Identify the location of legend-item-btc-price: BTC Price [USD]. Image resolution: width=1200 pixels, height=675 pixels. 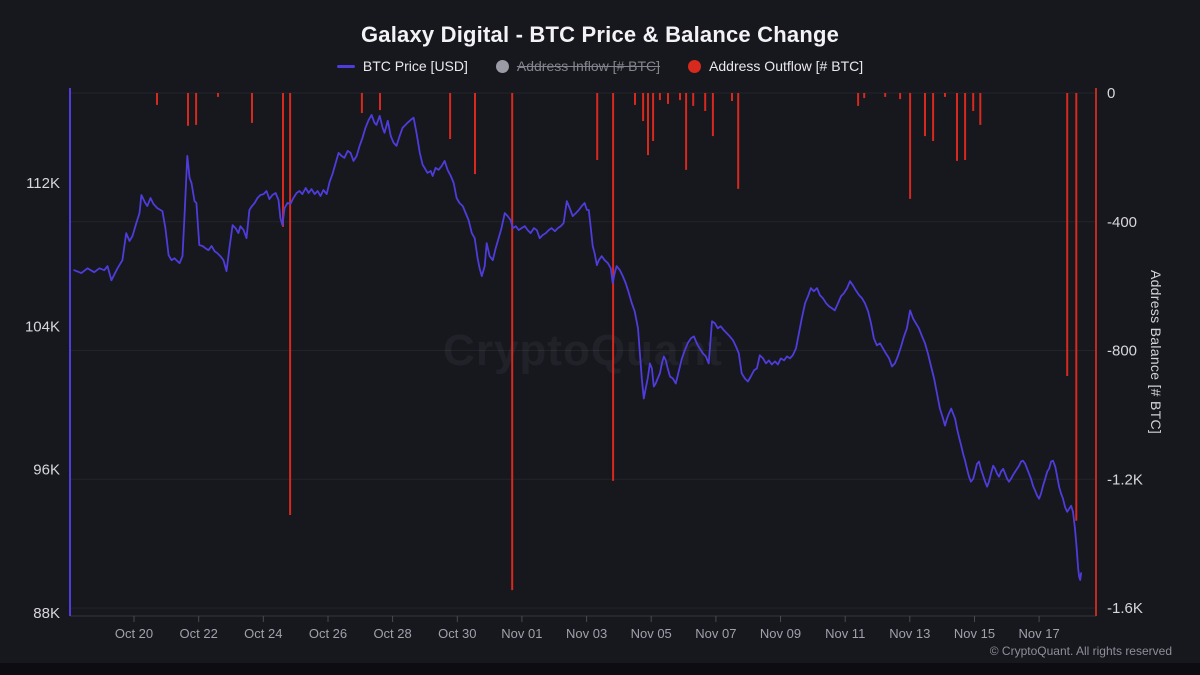
(402, 66).